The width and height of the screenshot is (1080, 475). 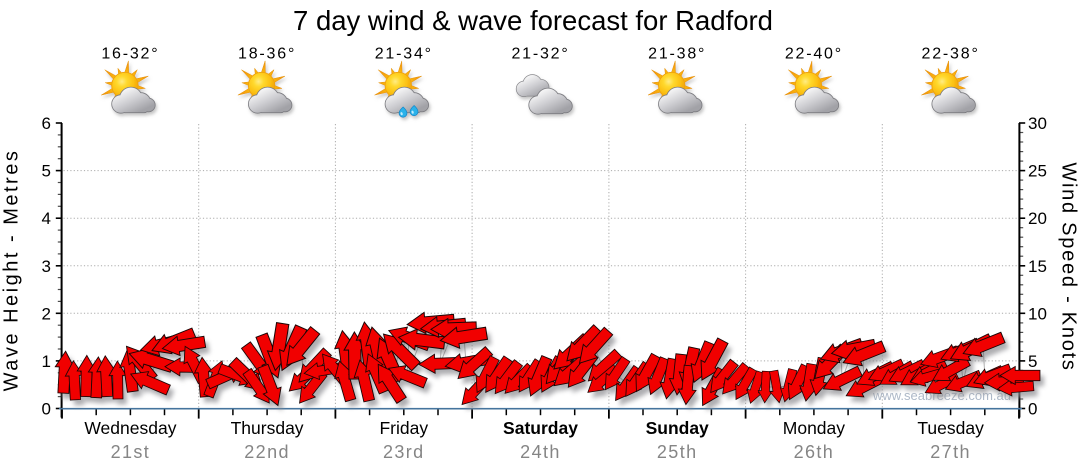 What do you see at coordinates (46, 266) in the screenshot?
I see `svg-text: 3` at bounding box center [46, 266].